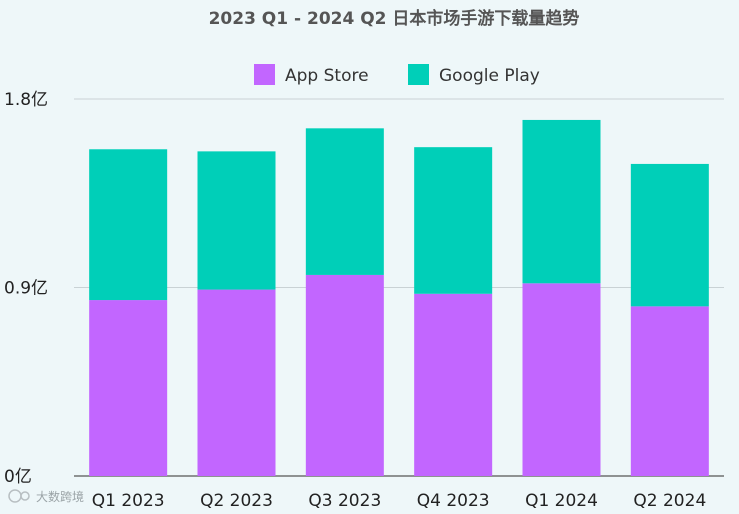 This screenshot has height=514, width=739. What do you see at coordinates (60, 496) in the screenshot?
I see `watermark-text: 大数跨境` at bounding box center [60, 496].